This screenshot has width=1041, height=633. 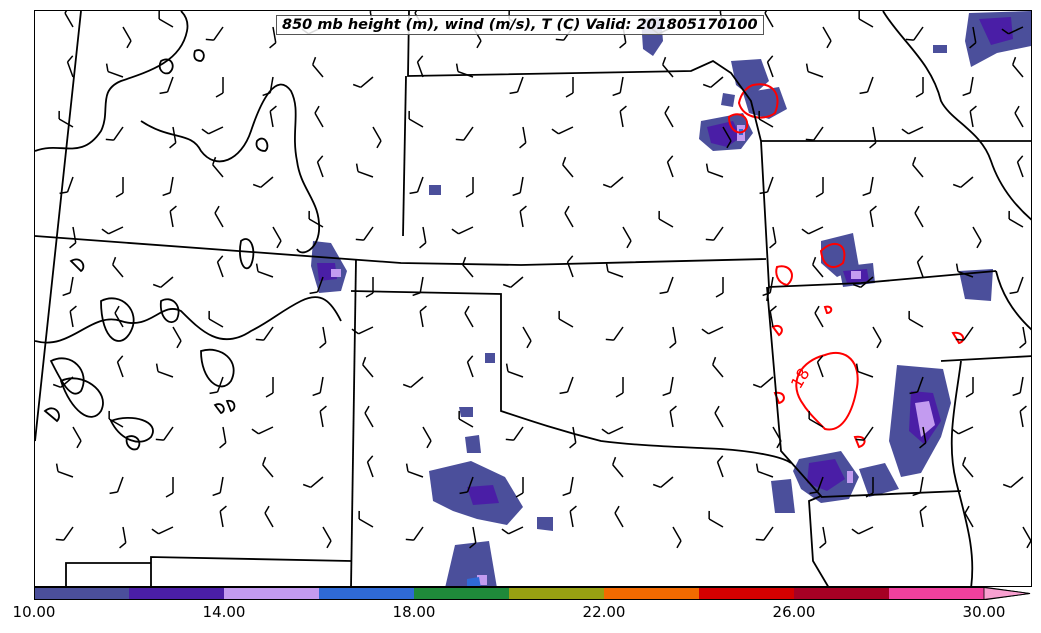 I want to click on colorbar-outline, so click(x=532, y=593).